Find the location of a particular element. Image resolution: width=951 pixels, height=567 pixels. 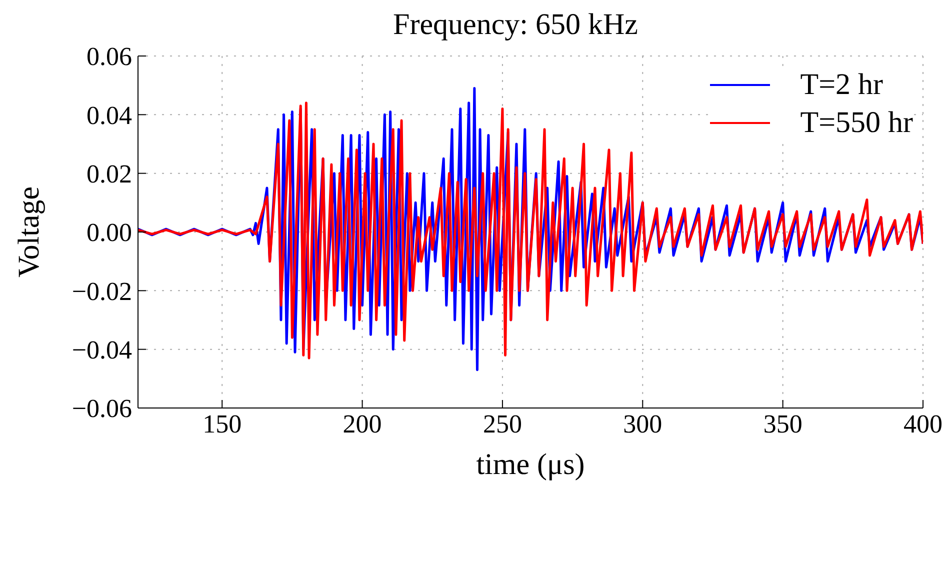

x-tick-label: 400 is located at coordinates (923, 423).